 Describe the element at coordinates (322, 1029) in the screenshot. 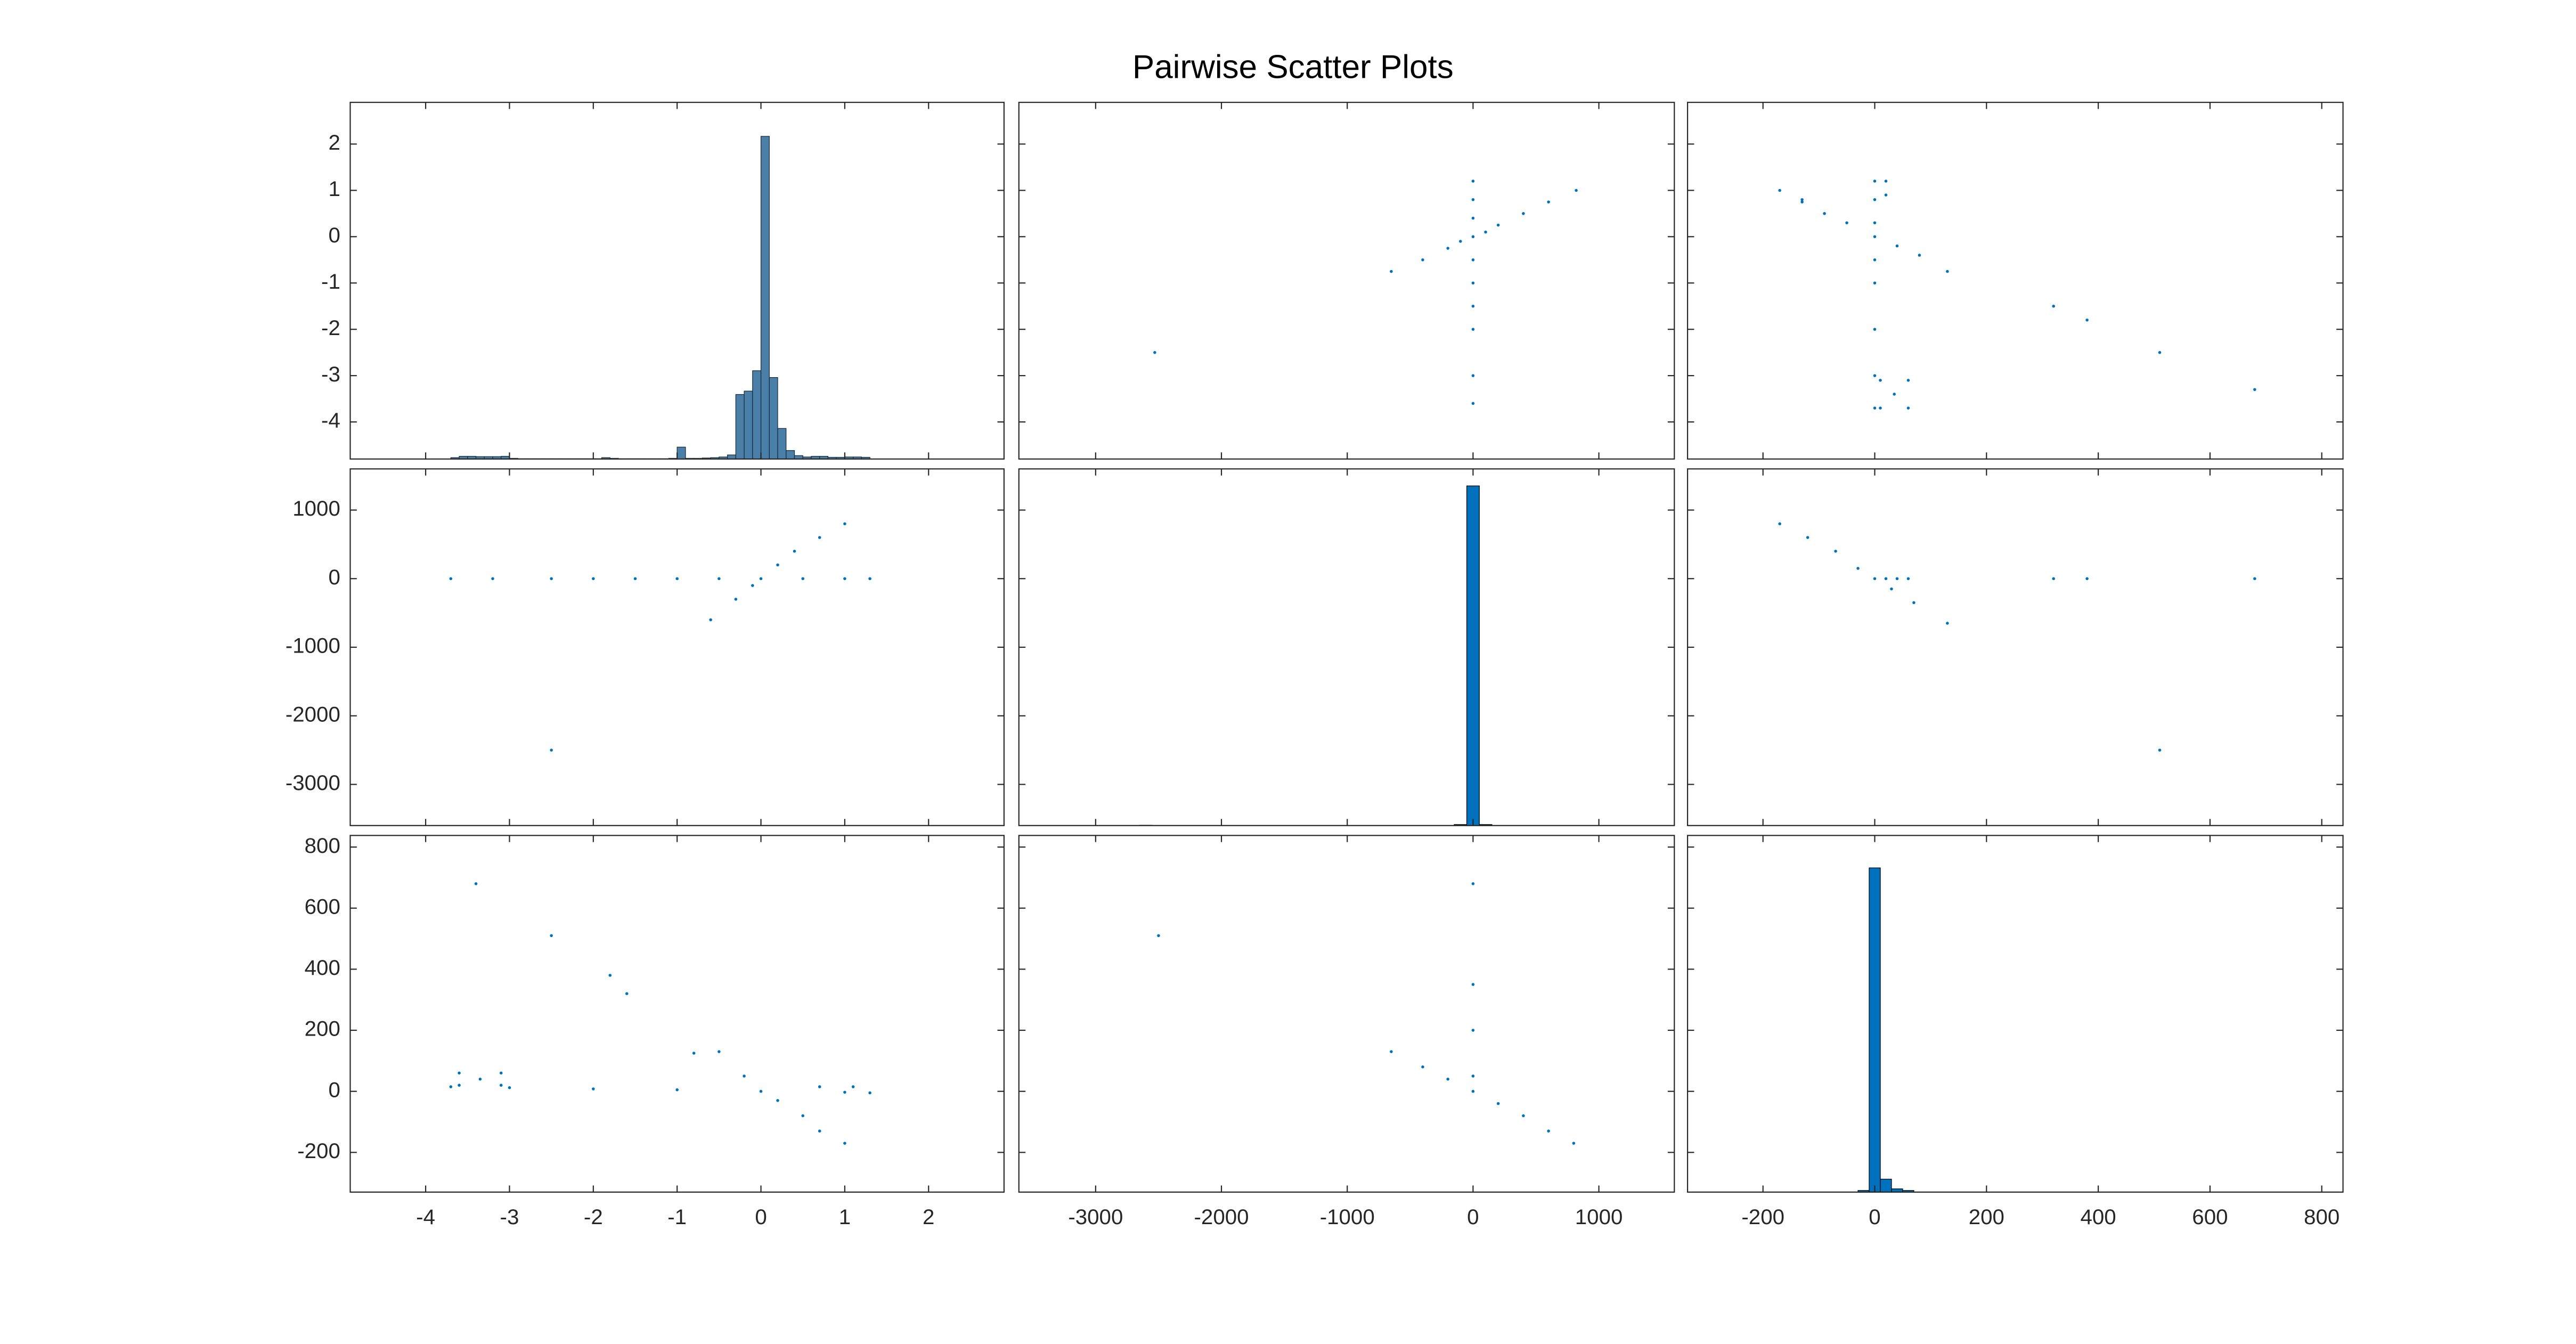

I see `y-tick-label: 200` at that location.